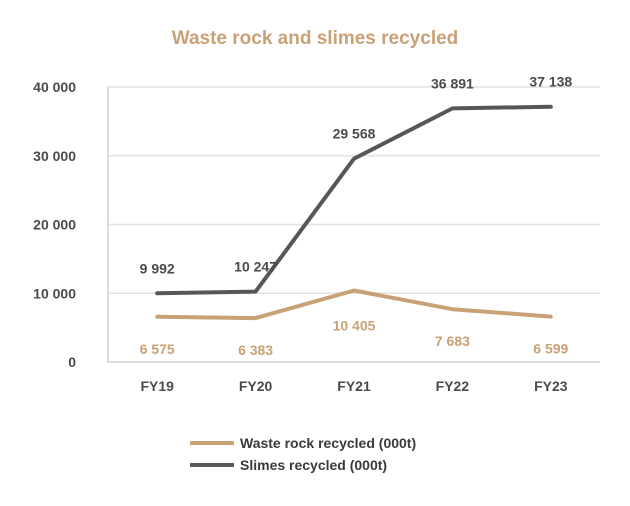 Image resolution: width=630 pixels, height=506 pixels. What do you see at coordinates (157, 349) in the screenshot?
I see `data-label-waste-rock: 6 575` at bounding box center [157, 349].